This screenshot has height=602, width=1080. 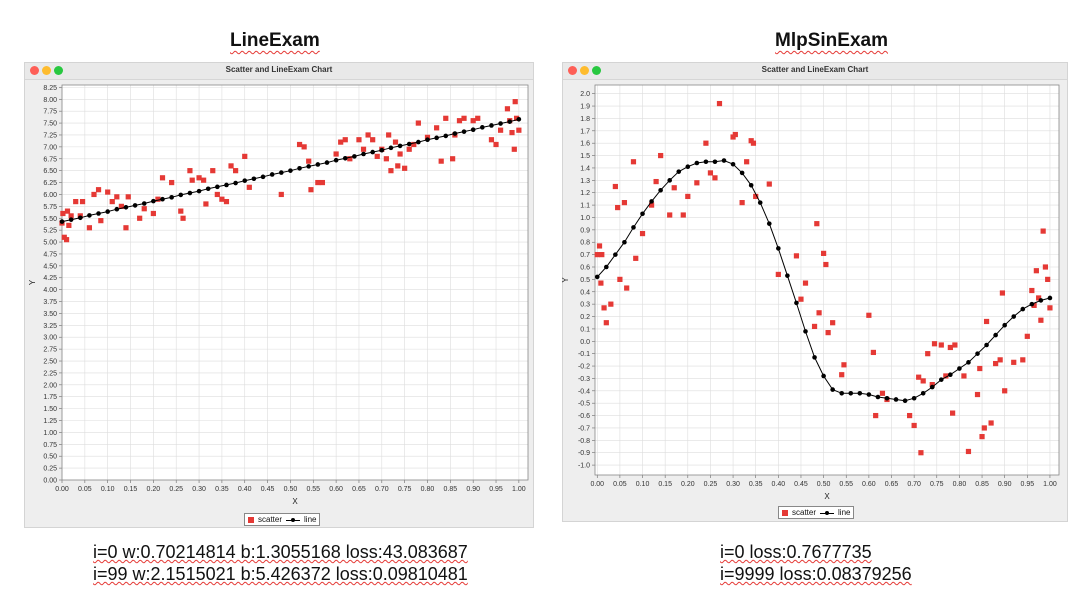 I want to click on y-tick-label: 1.25, so click(x=50, y=421).